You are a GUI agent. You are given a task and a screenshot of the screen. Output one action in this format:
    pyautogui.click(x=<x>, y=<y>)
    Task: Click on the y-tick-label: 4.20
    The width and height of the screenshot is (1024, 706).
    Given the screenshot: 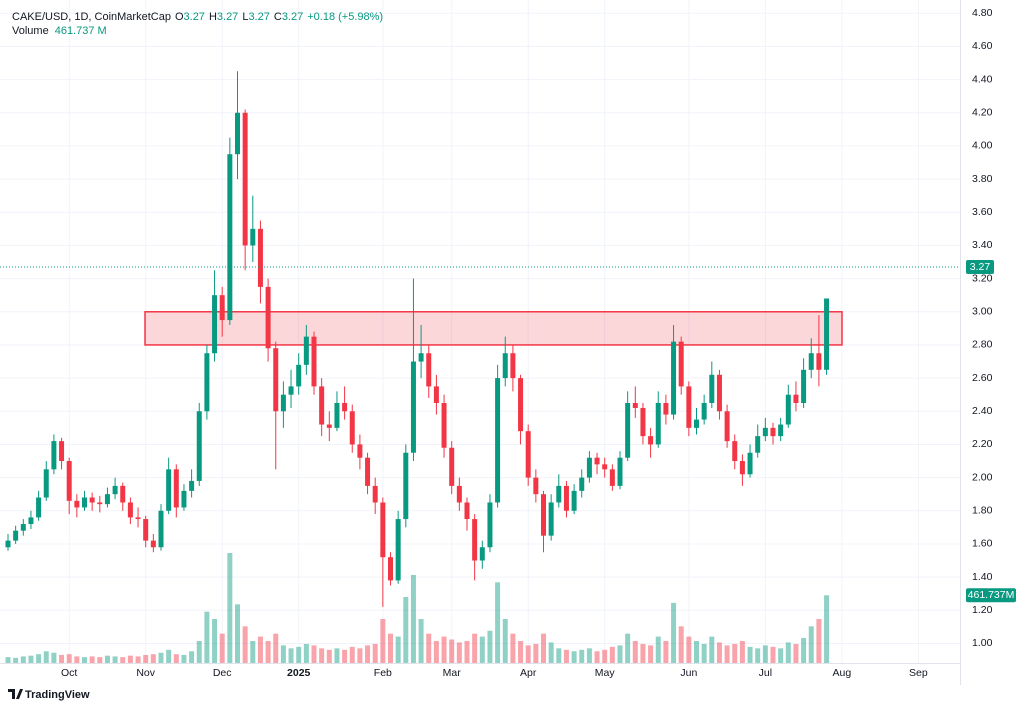 What is the action you would take?
    pyautogui.click(x=982, y=113)
    